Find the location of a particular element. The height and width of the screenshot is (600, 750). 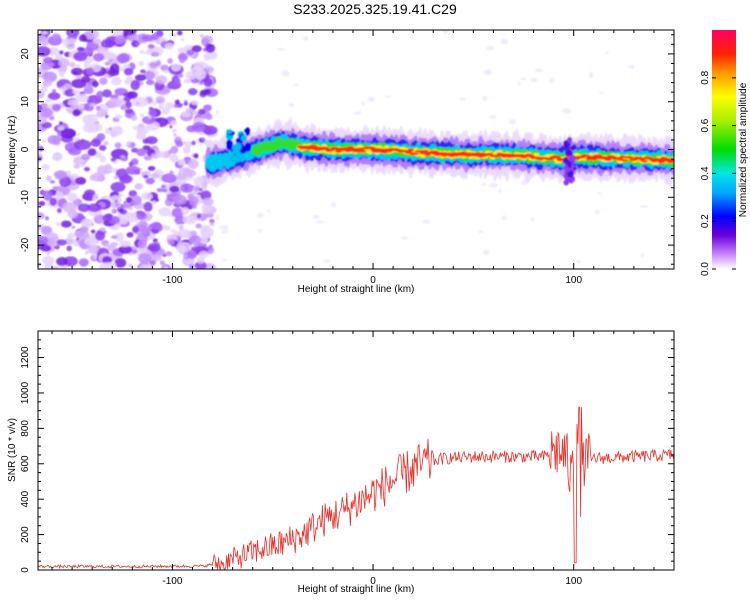

y-tick-label: 800 is located at coordinates (25, 428).